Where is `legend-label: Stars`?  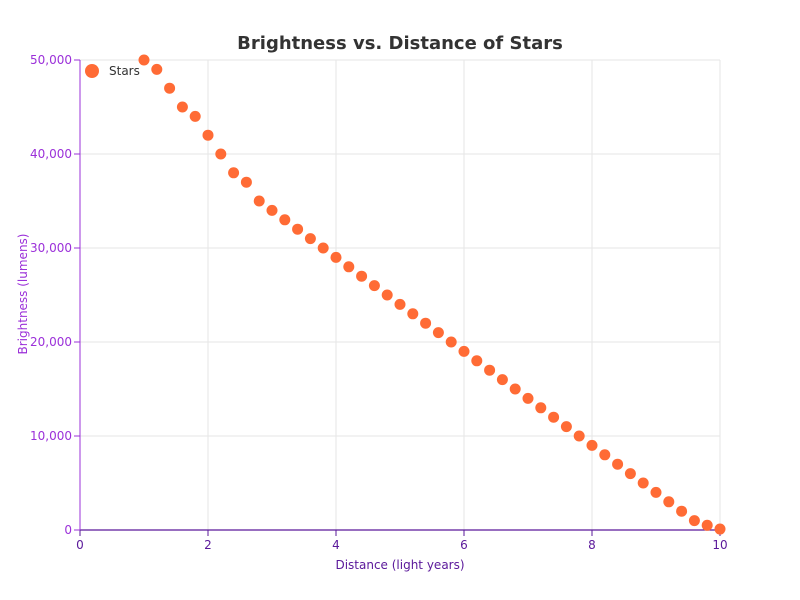 legend-label: Stars is located at coordinates (124, 71).